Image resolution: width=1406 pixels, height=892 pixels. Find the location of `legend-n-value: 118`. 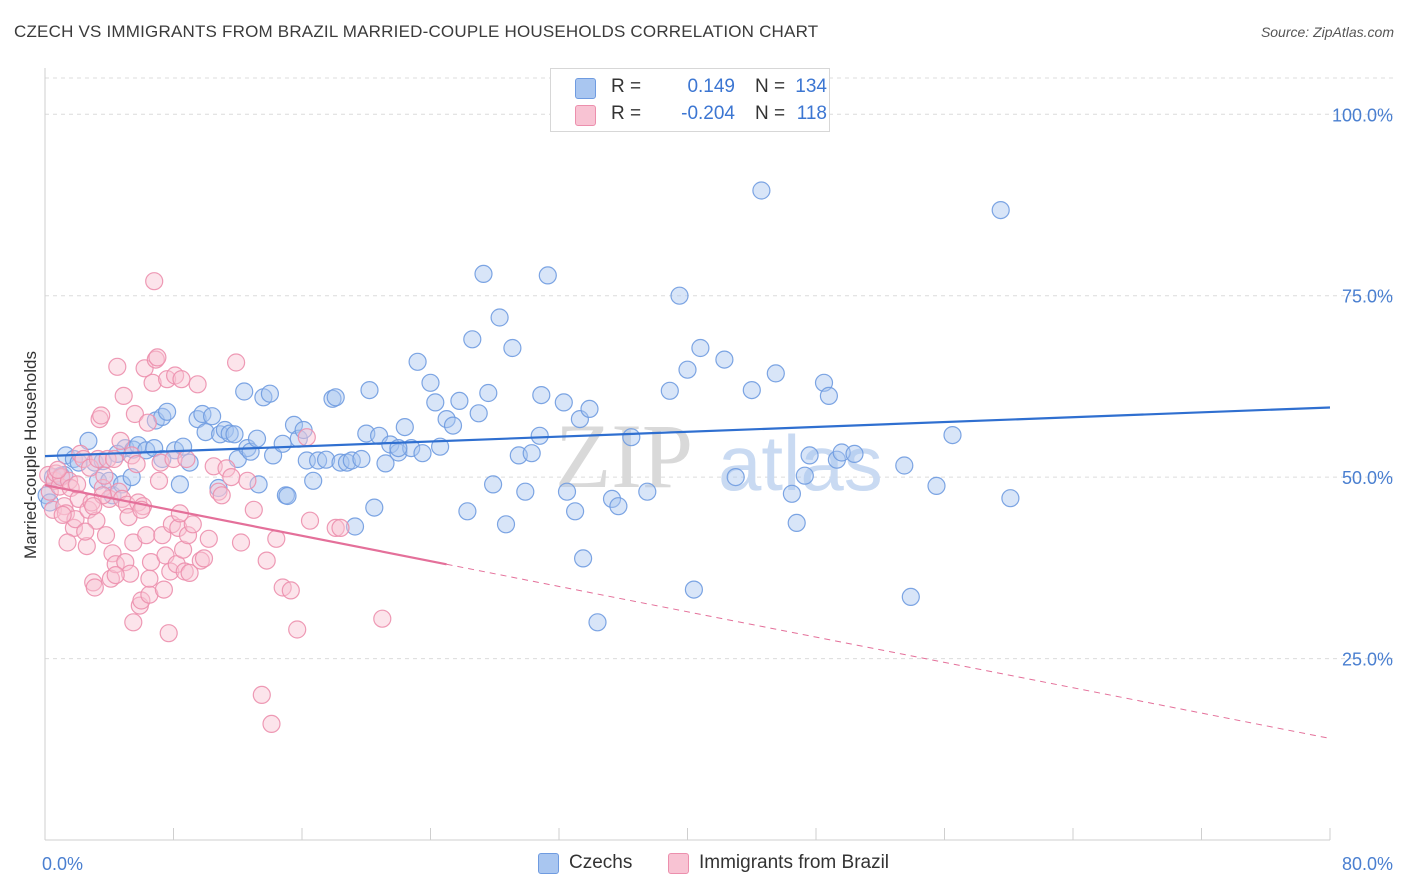

legend-n-value: 118 is located at coordinates (811, 113).